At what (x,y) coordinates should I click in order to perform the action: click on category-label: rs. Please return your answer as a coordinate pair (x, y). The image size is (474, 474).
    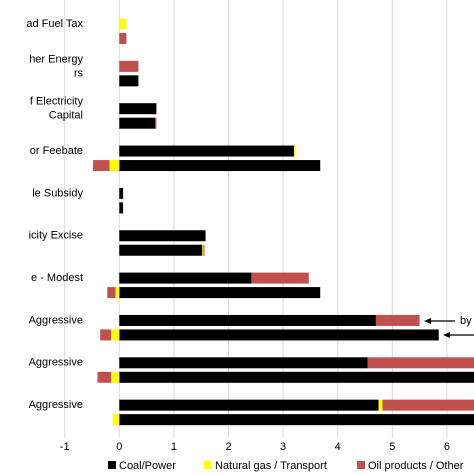
    Looking at the image, I should click on (79, 73).